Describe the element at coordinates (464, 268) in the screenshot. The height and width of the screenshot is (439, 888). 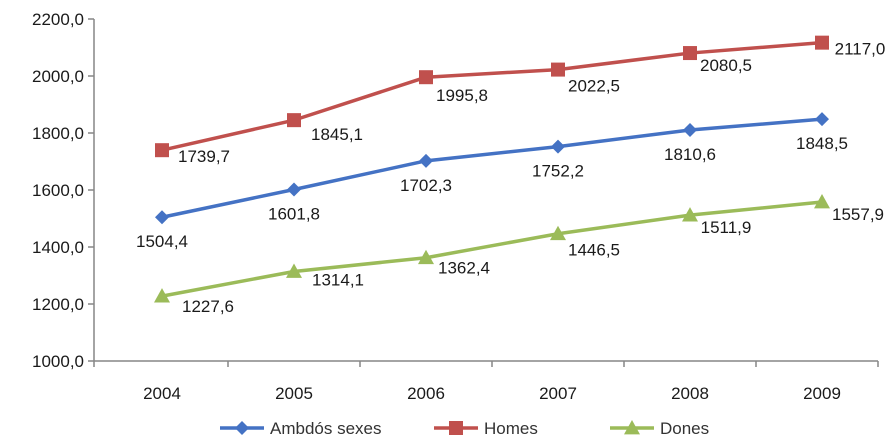
I see `data-label: 1362,4` at that location.